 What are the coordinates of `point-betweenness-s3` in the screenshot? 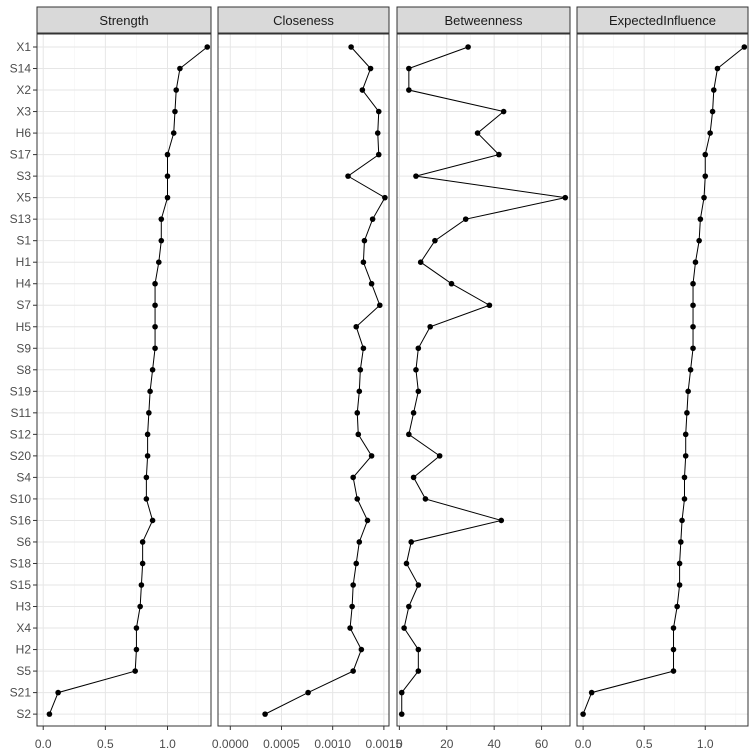 It's located at (416, 176).